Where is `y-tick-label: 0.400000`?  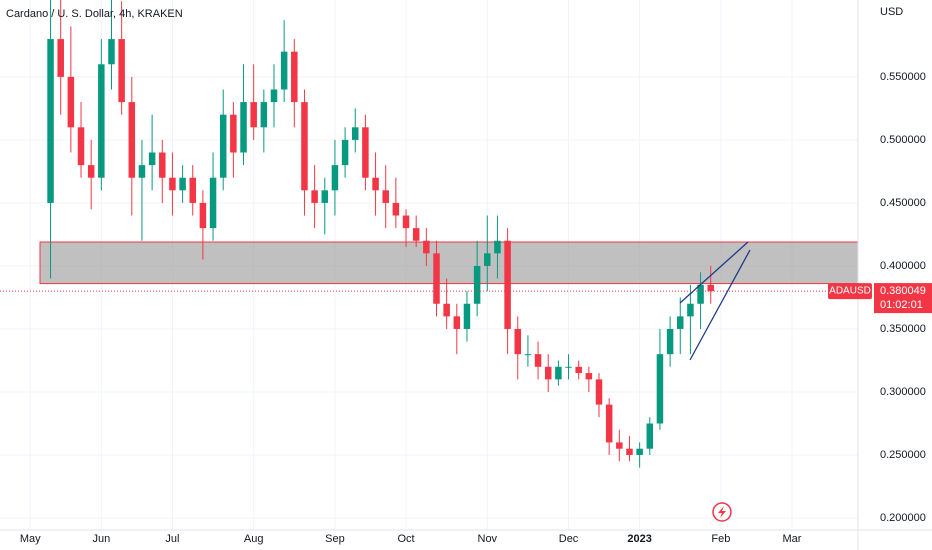
y-tick-label: 0.400000 is located at coordinates (903, 266).